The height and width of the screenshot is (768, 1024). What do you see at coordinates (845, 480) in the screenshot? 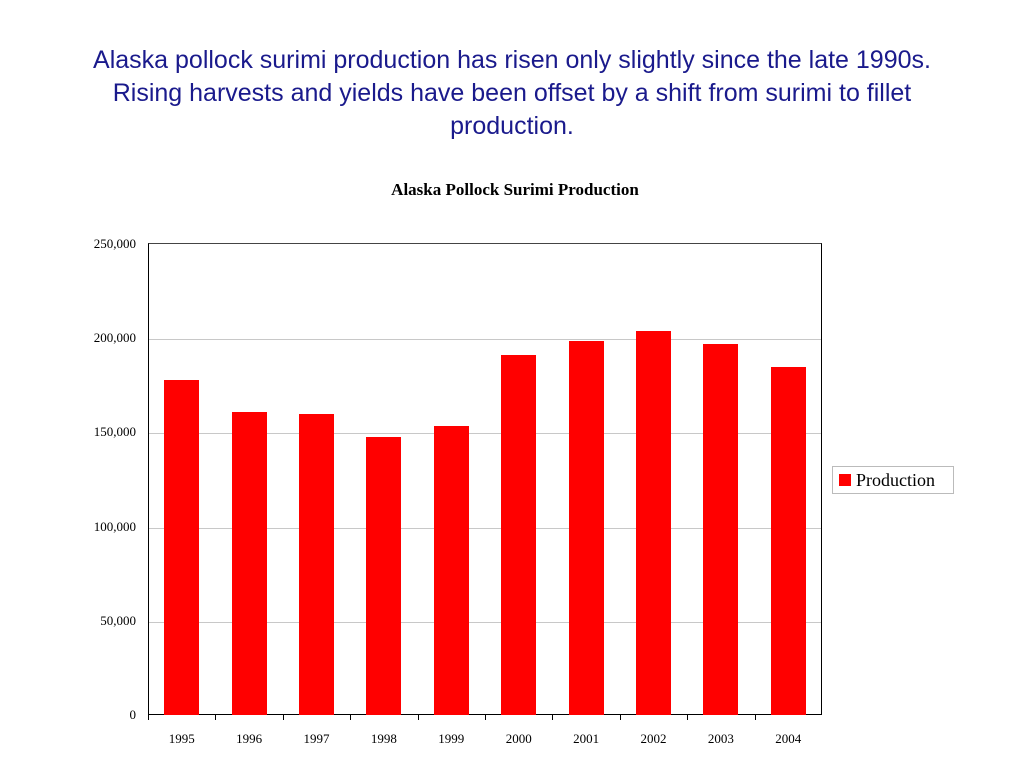
I see `legend-swatch` at bounding box center [845, 480].